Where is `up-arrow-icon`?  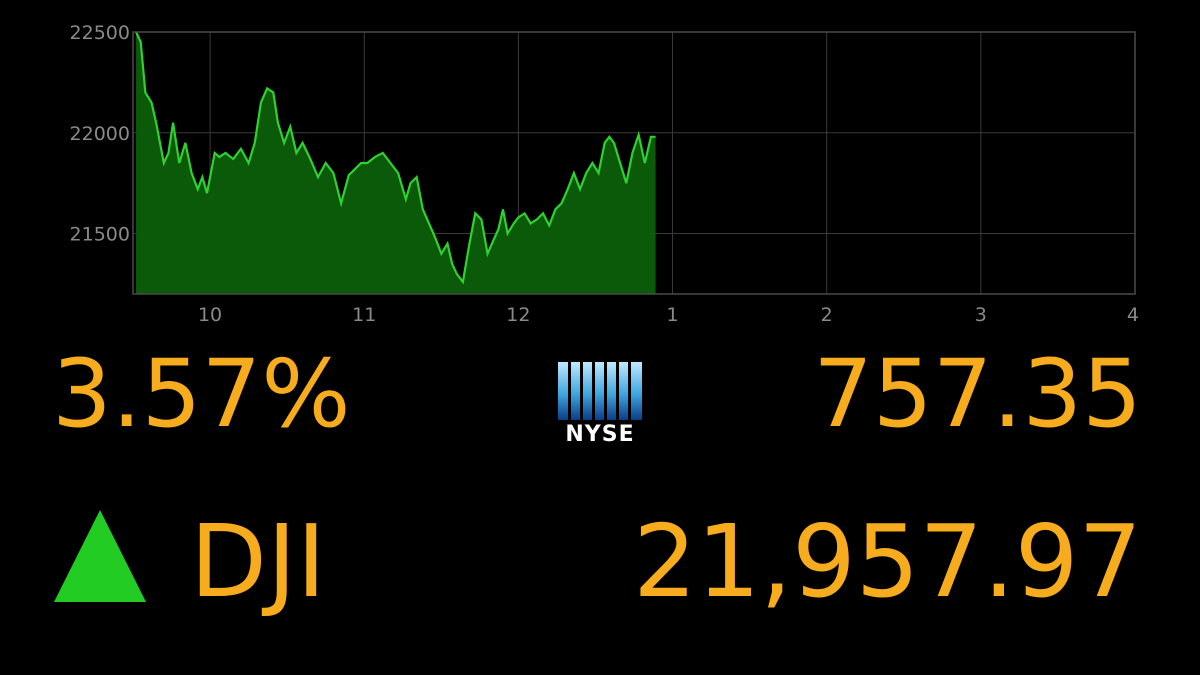 up-arrow-icon is located at coordinates (100, 556).